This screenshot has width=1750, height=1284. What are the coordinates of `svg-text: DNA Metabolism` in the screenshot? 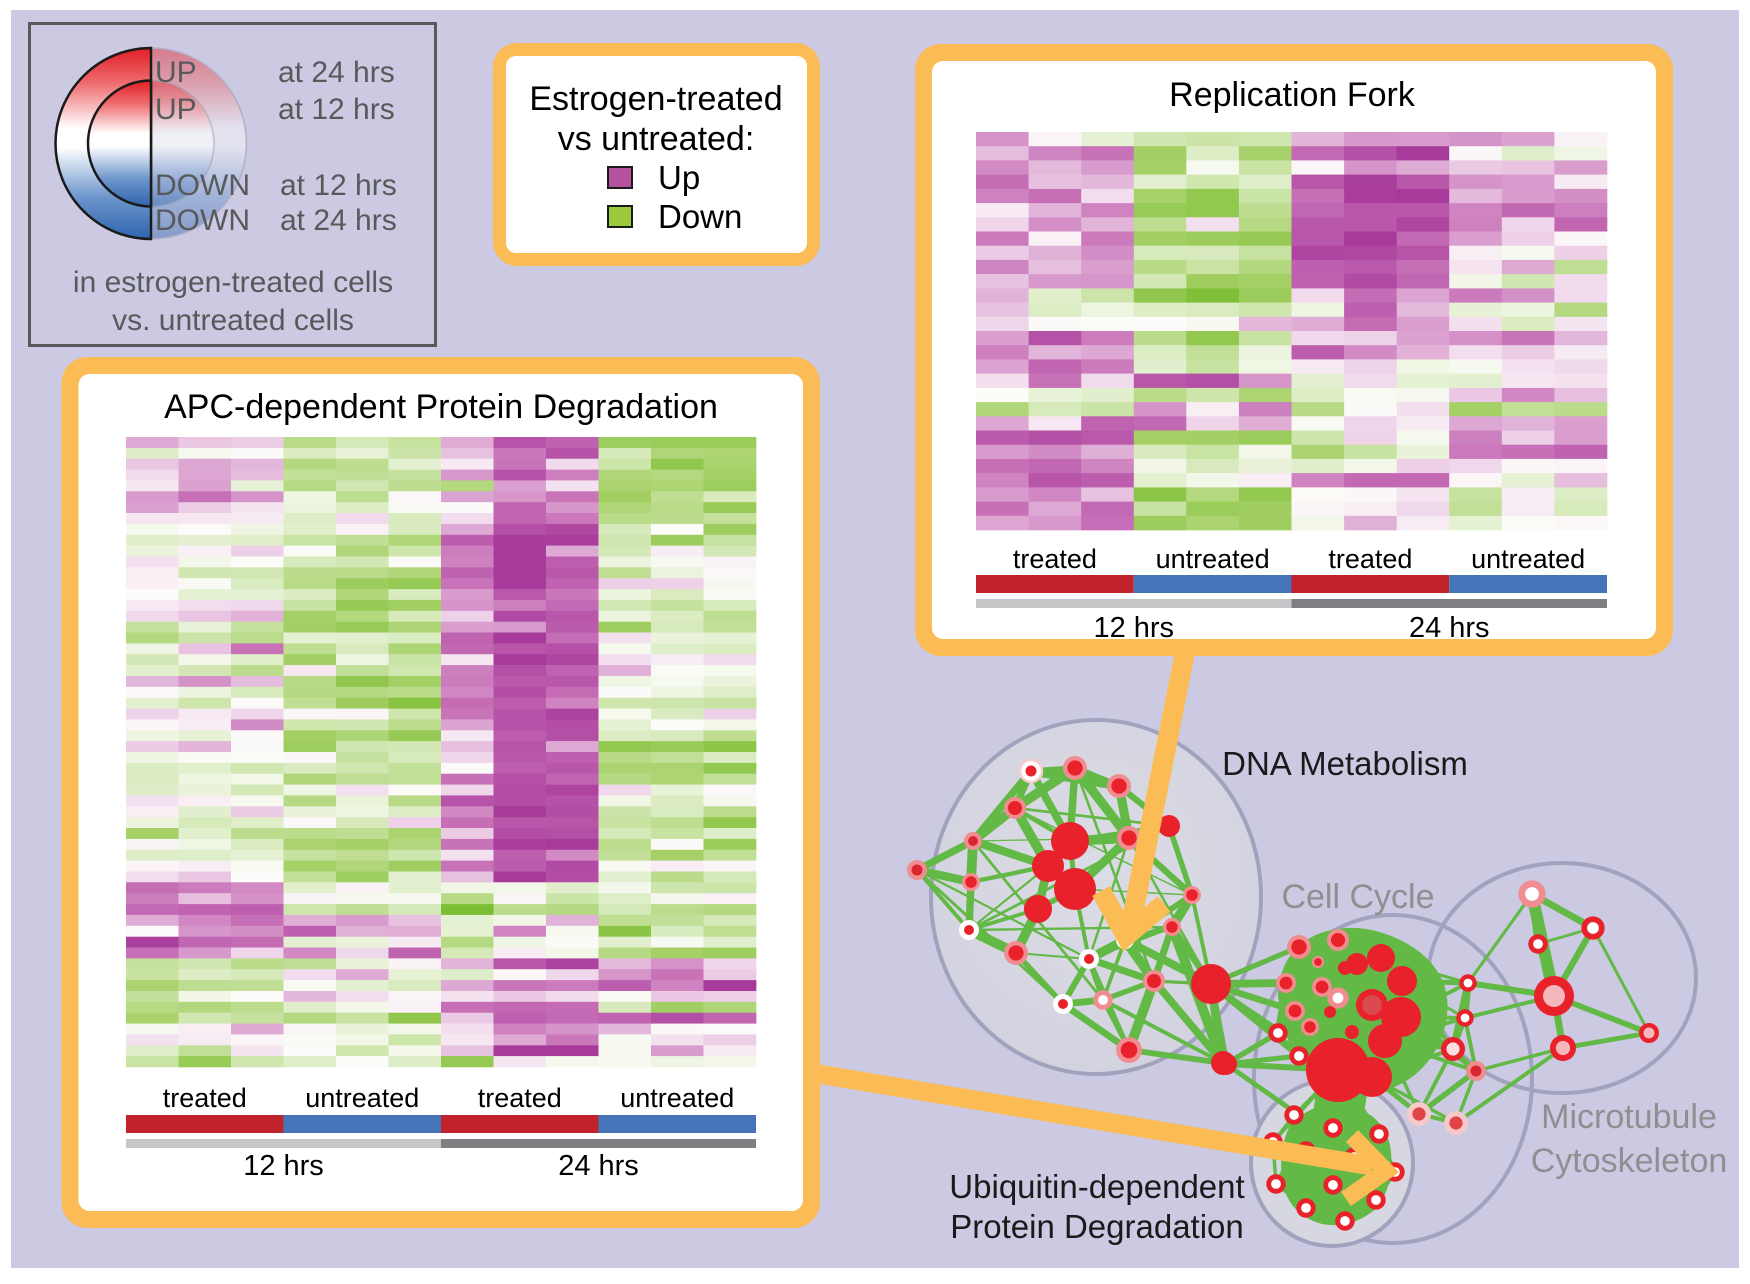 It's located at (1345, 763).